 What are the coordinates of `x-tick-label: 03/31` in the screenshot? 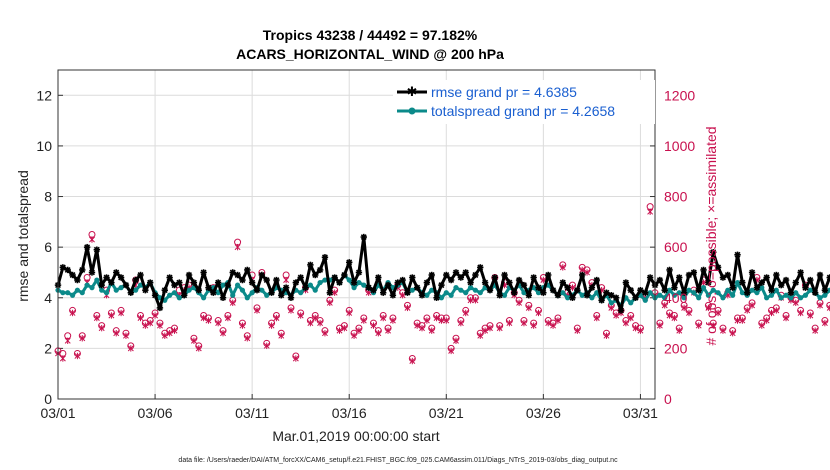 It's located at (640, 413).